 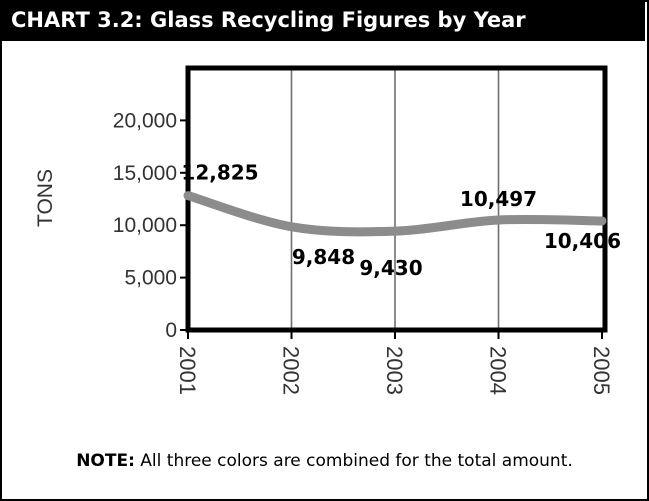 I want to click on data-label: 9,848, so click(x=323, y=257).